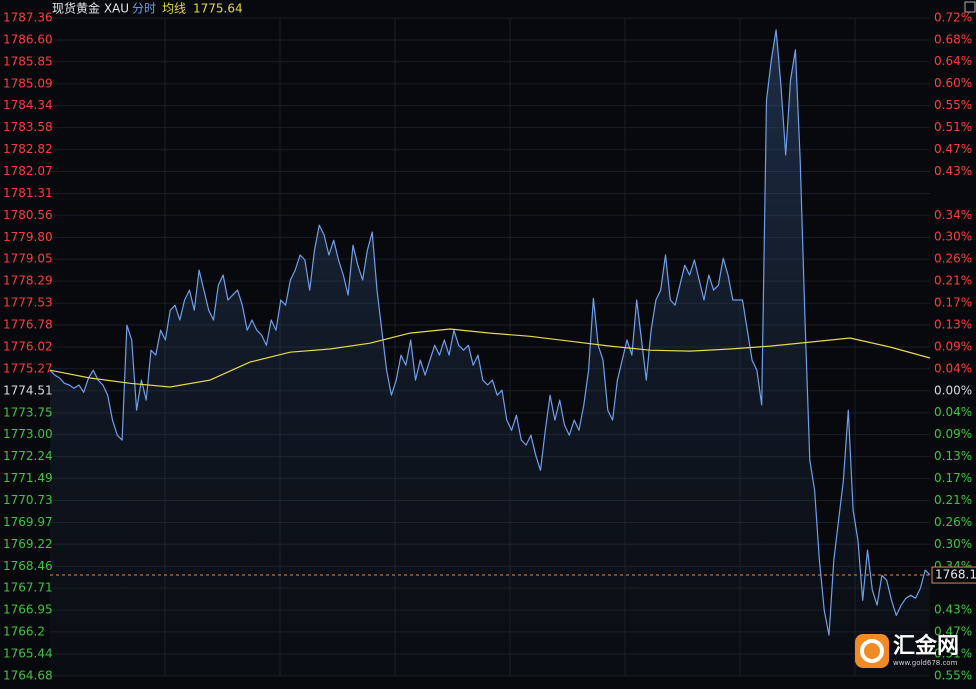 This screenshot has height=689, width=976. Describe the element at coordinates (953, 39) in the screenshot. I see `y2-tick-label: 0.68%` at that location.